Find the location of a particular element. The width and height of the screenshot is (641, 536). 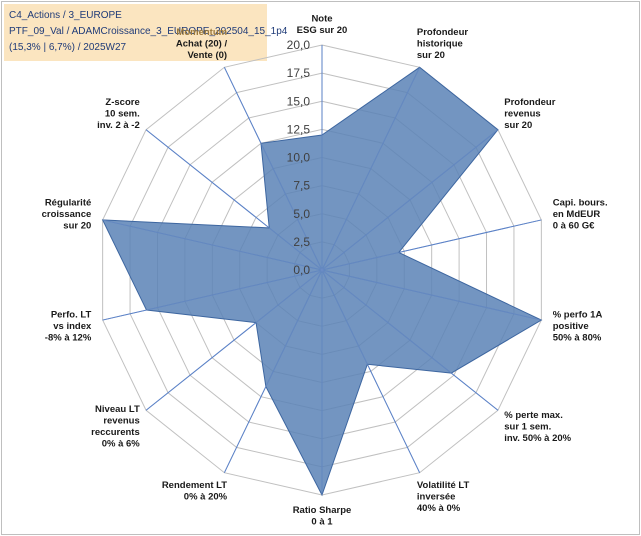

header-line-3: (15,3% | 6,7%) / 2025W27 is located at coordinates (68, 47).